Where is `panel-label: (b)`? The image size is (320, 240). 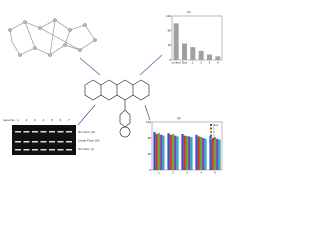
panel-label: (b) is located at coordinates (189, 12).